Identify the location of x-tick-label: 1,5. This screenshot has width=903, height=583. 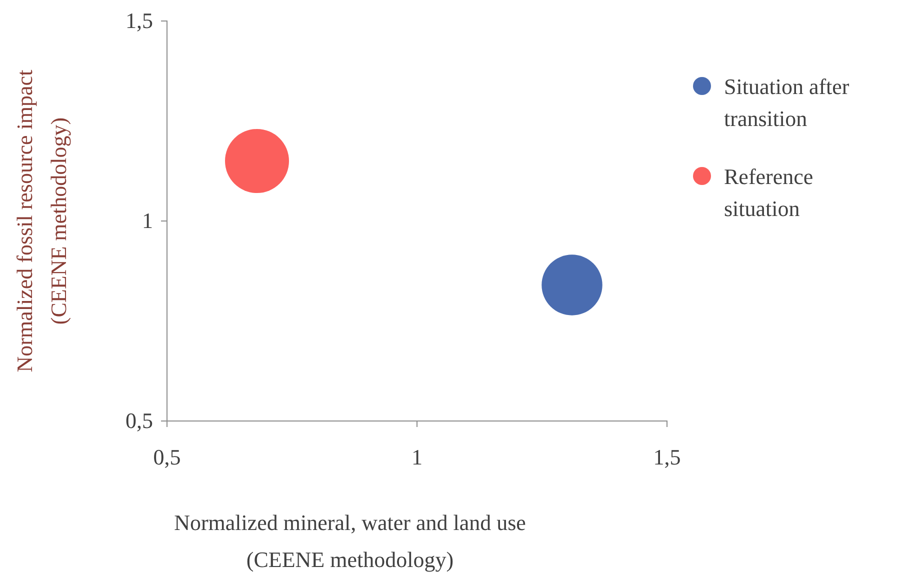
(667, 457).